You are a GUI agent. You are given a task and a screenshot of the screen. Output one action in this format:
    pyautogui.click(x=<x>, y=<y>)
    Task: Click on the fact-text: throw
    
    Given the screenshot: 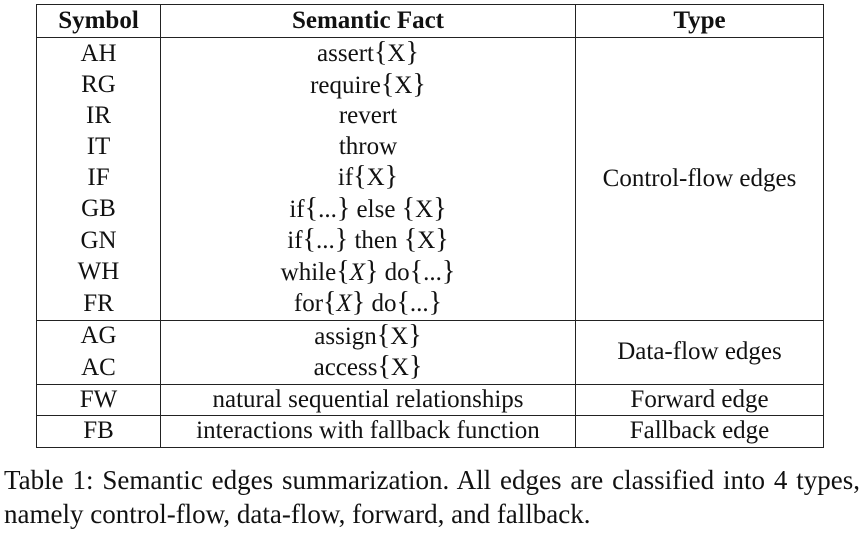 What is the action you would take?
    pyautogui.click(x=368, y=146)
    